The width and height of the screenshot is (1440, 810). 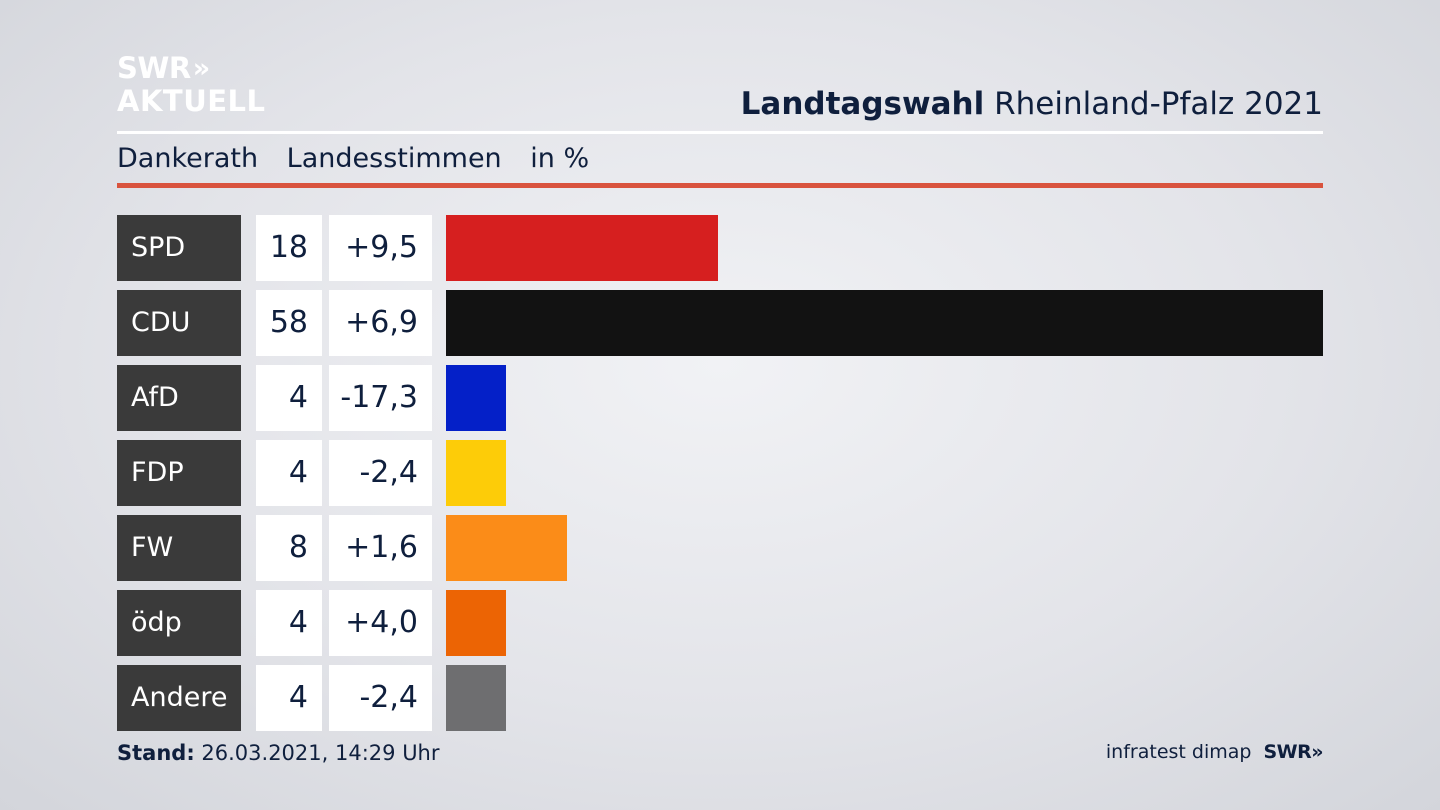 What do you see at coordinates (862, 104) in the screenshot?
I see `chart-title-bold: Landtagswahl` at bounding box center [862, 104].